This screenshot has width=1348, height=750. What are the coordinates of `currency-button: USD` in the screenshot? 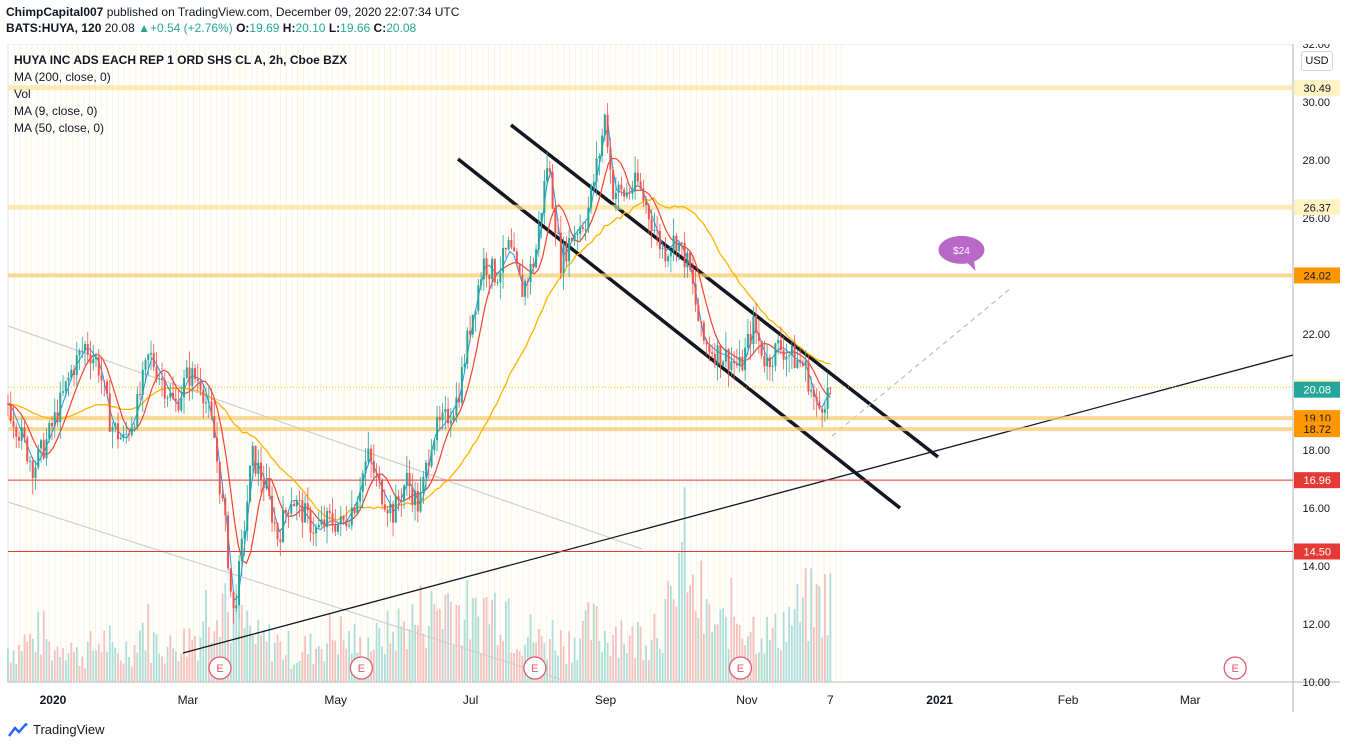 It's located at (1317, 61).